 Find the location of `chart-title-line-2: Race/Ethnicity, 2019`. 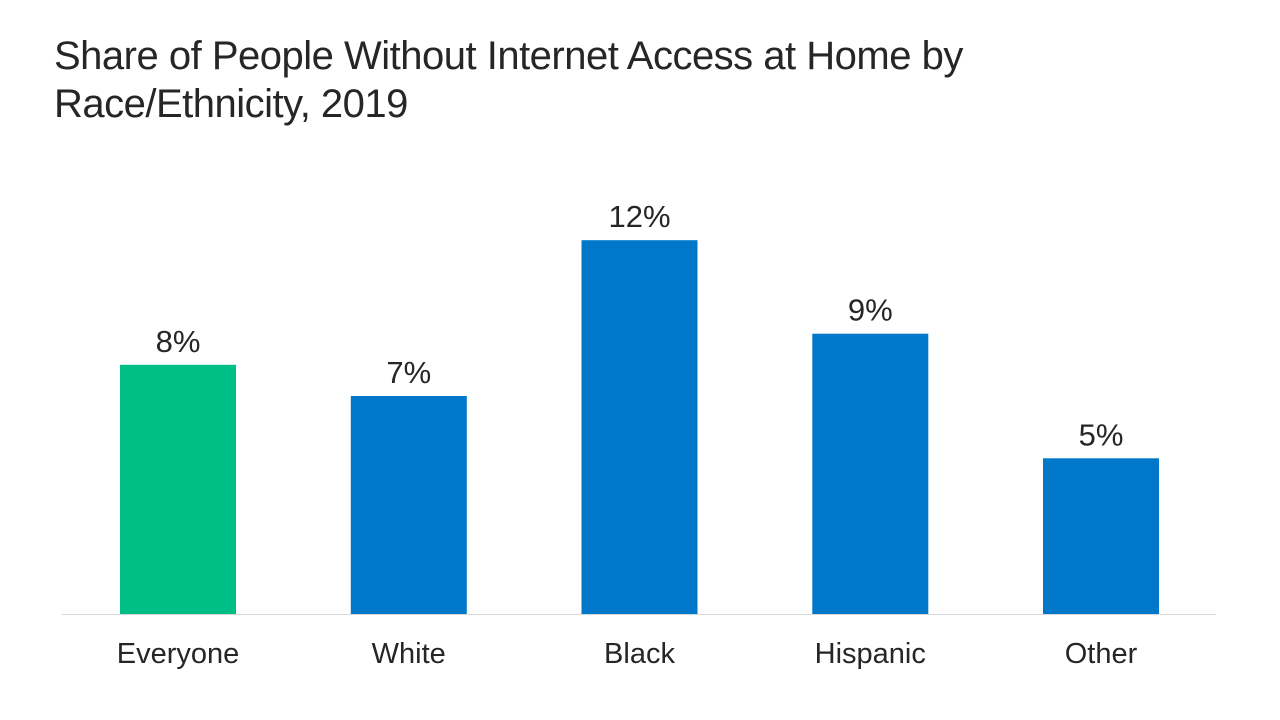

chart-title-line-2: Race/Ethnicity, 2019 is located at coordinates (231, 104).